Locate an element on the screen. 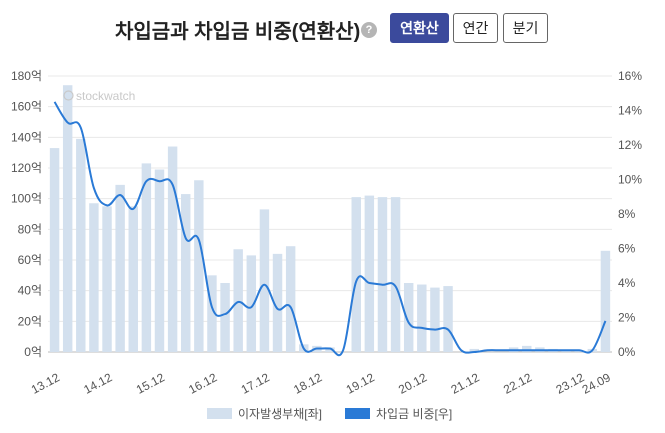 The height and width of the screenshot is (433, 665). tab-annual: 연간 is located at coordinates (475, 28).